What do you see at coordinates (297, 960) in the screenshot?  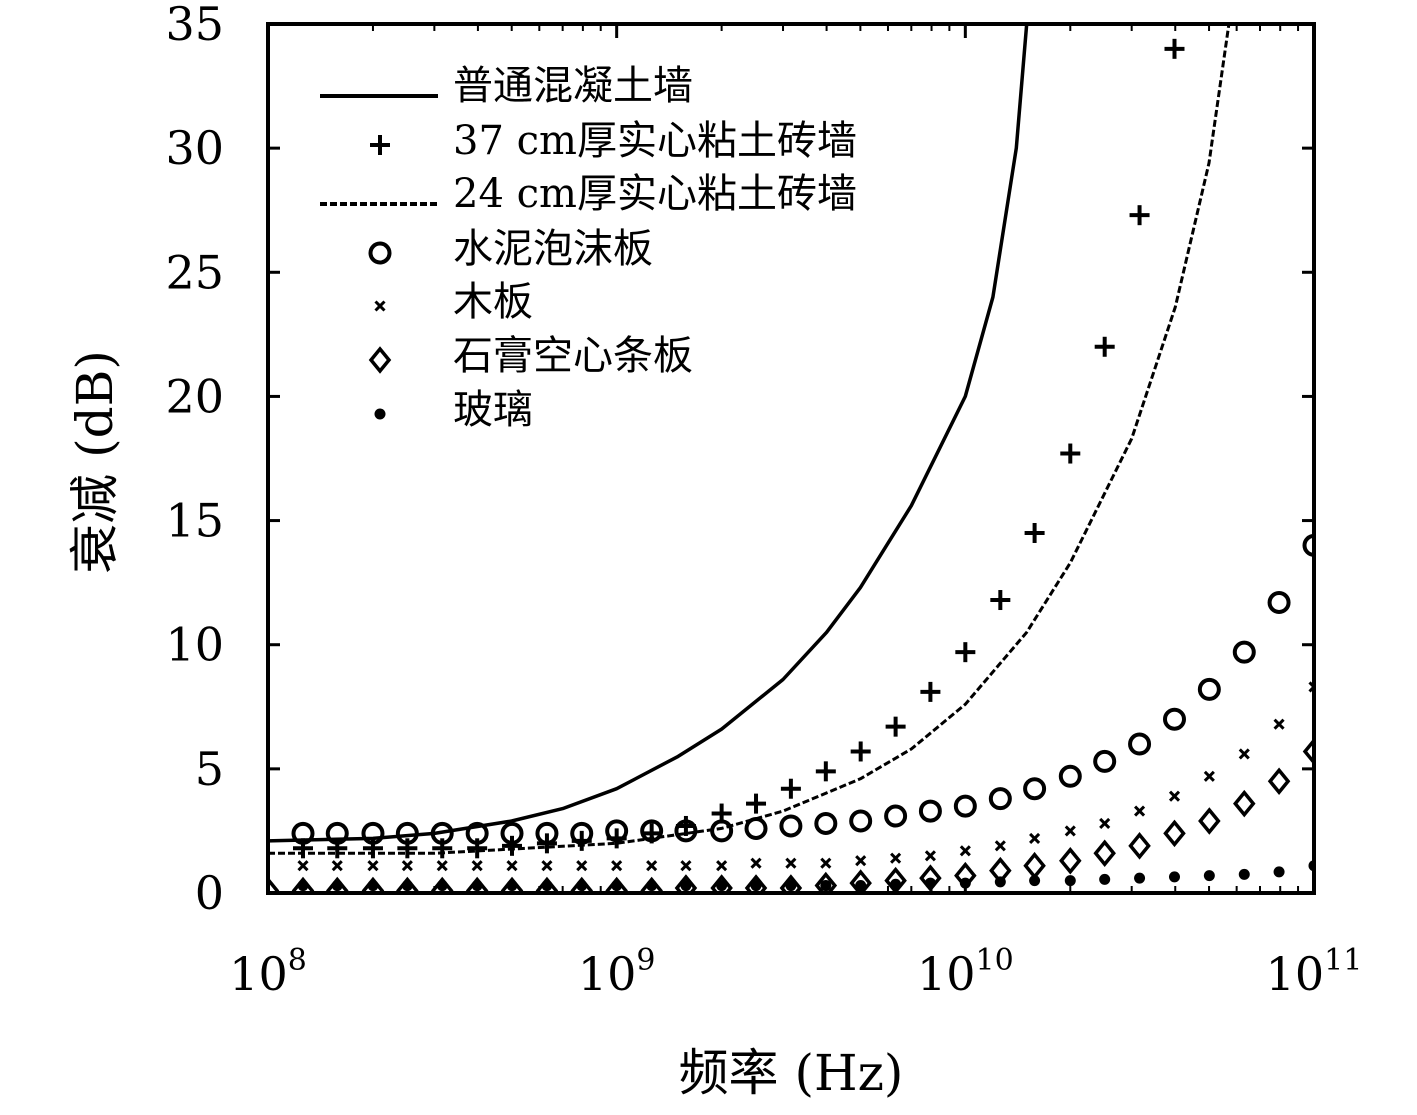 I see `x-tick-exponent-0: 8` at bounding box center [297, 960].